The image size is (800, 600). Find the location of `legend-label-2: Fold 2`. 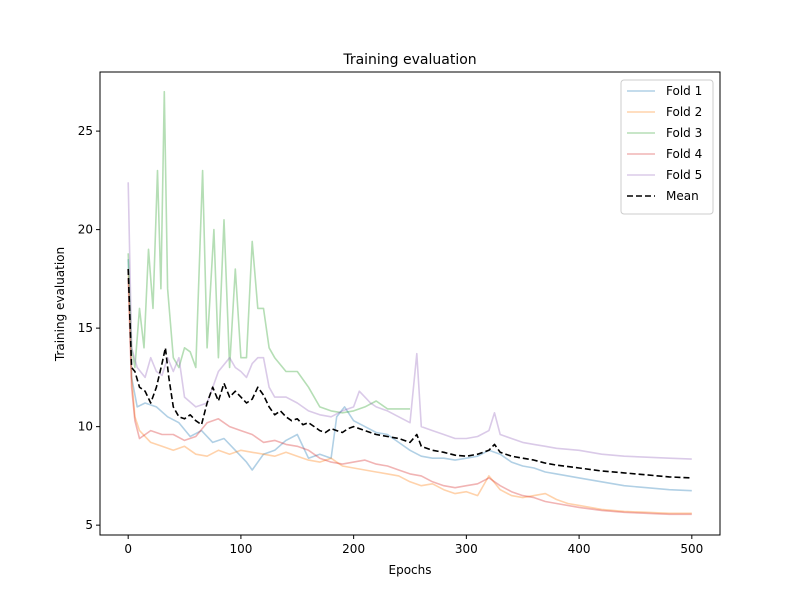

legend-label-2: Fold 2 is located at coordinates (684, 112).